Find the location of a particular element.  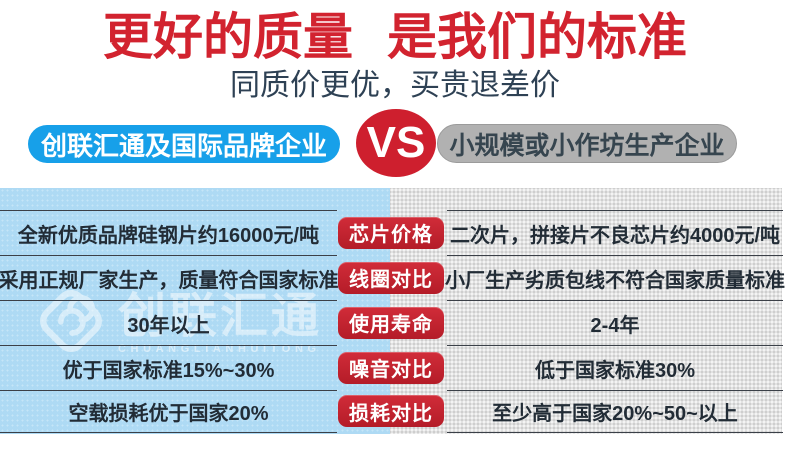

left-cell: 空载损耗优于国家20% is located at coordinates (168, 411).